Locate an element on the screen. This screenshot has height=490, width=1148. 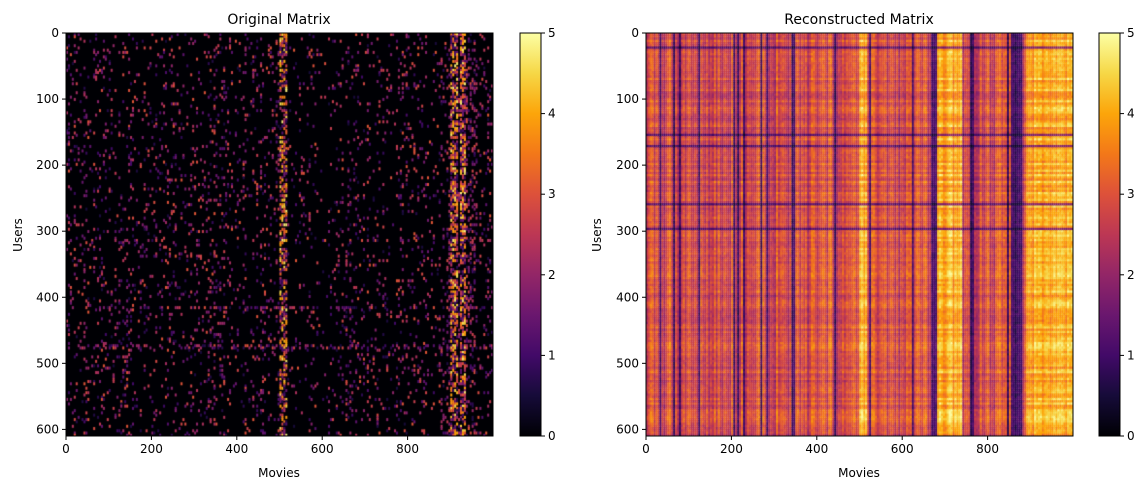
chart-title: Reconstructed Matrix is located at coordinates (858, 20).